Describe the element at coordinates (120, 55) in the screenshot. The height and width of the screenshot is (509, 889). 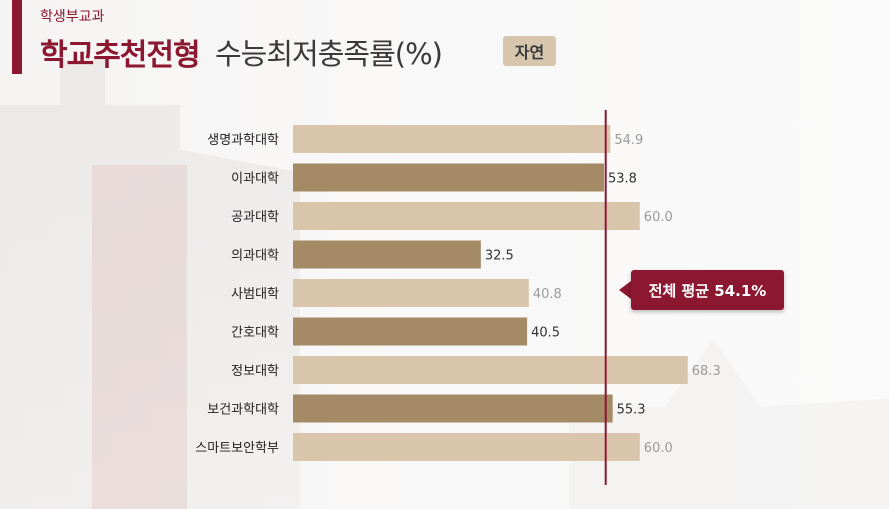
I see `page-title: 학교추천전형` at that location.